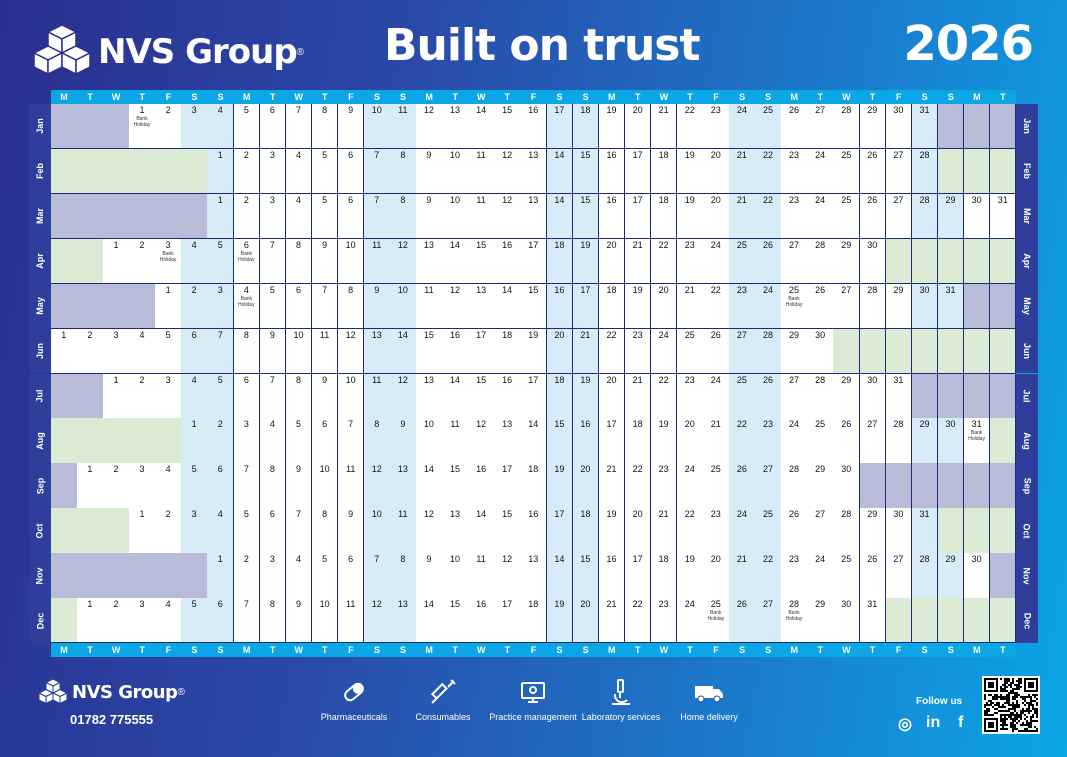 Image resolution: width=1067 pixels, height=757 pixels. I want to click on month-label-jan: Jan, so click(1027, 126).